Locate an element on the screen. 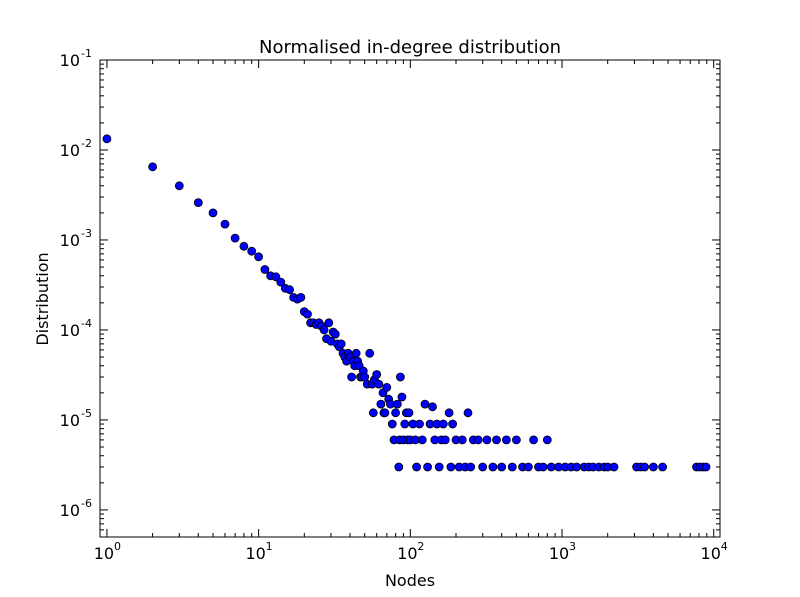 This screenshot has height=597, width=800. y-tick-exponent: -4 is located at coordinates (86, 323).